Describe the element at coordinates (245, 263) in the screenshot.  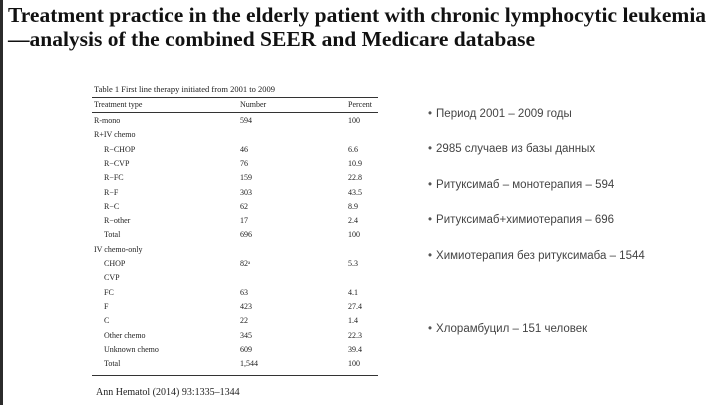
I see `cell-number: 82ᵃ` at that location.